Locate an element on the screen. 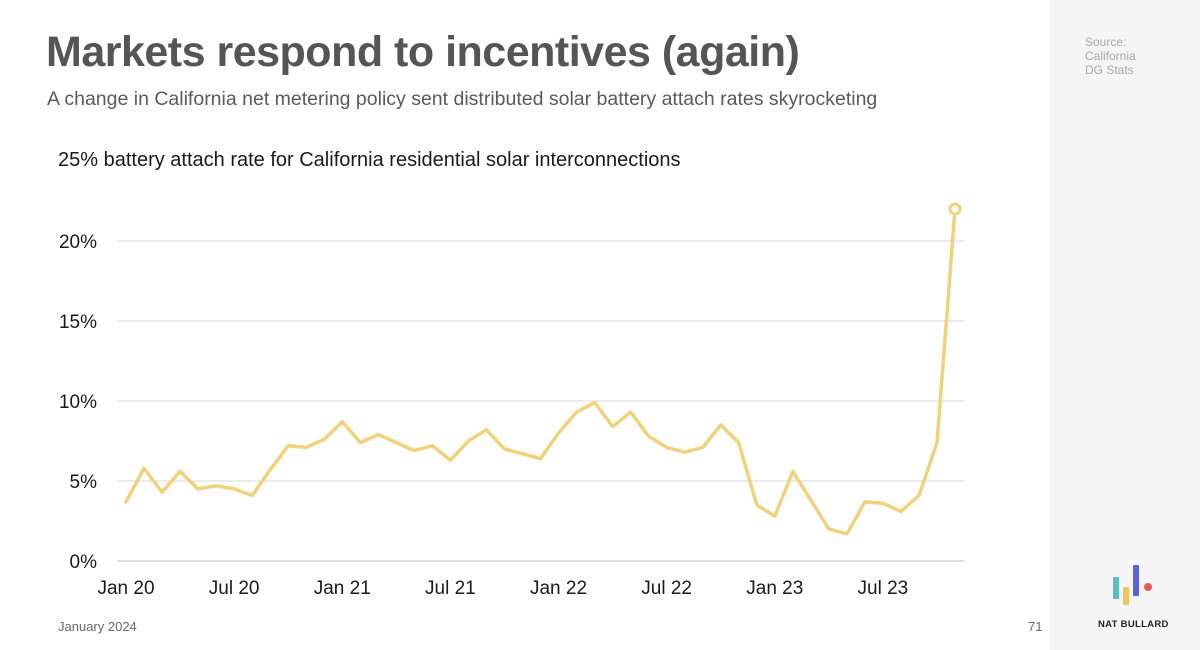  last-point-marker is located at coordinates (955, 209).